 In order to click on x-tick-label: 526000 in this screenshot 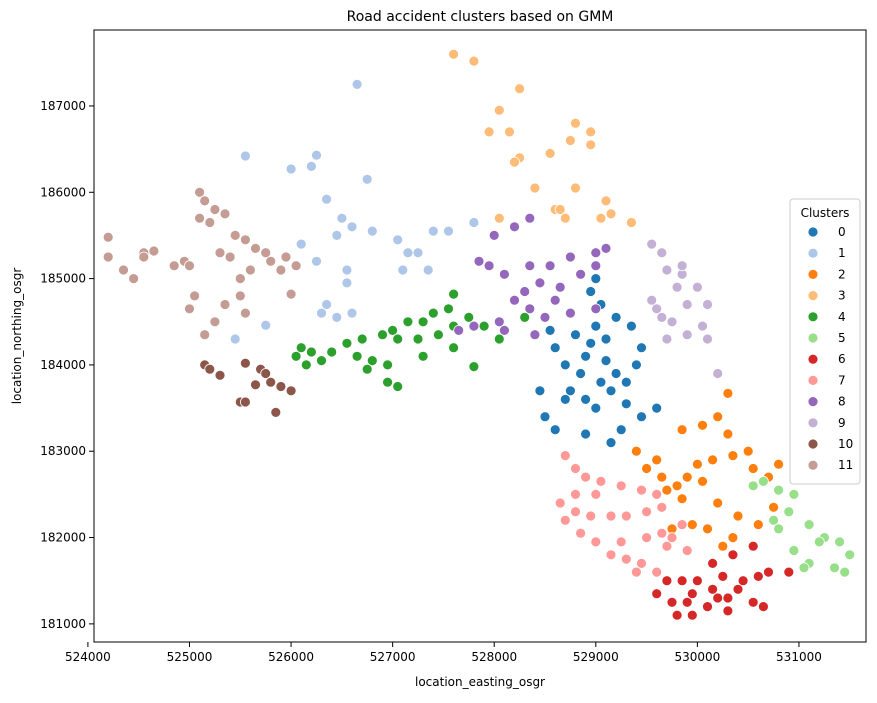, I will do `click(291, 657)`.